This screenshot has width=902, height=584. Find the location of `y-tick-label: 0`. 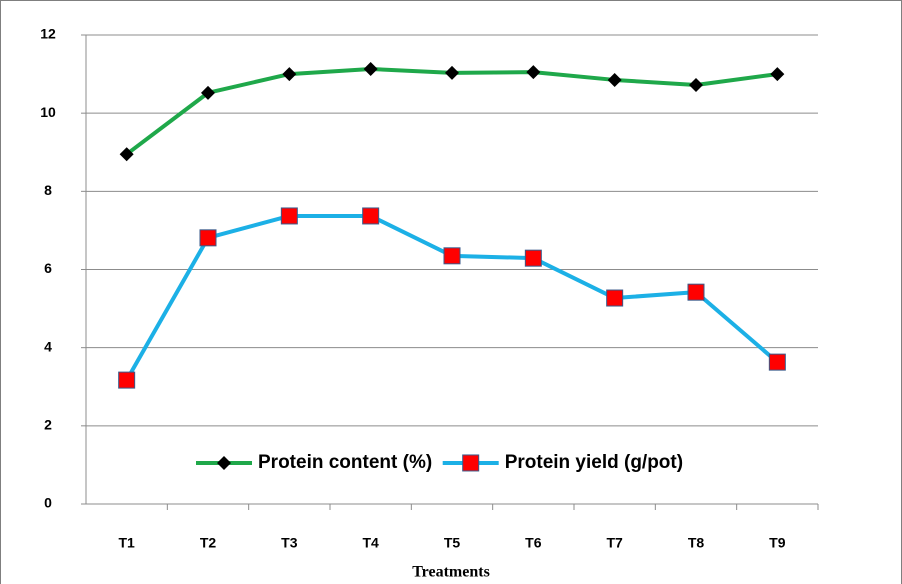

y-tick-label: 0 is located at coordinates (48, 503).